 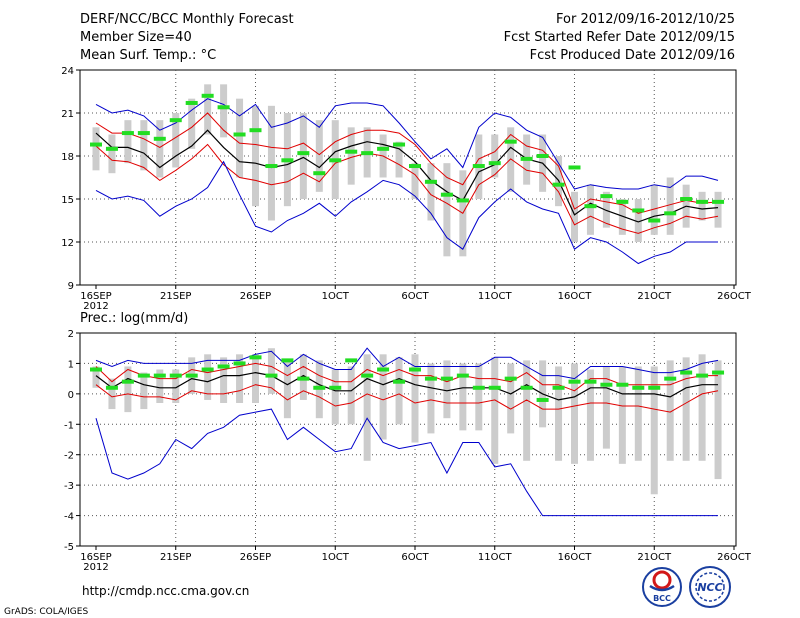 I want to click on prec-xtick-label: 16OCT, so click(x=575, y=557).